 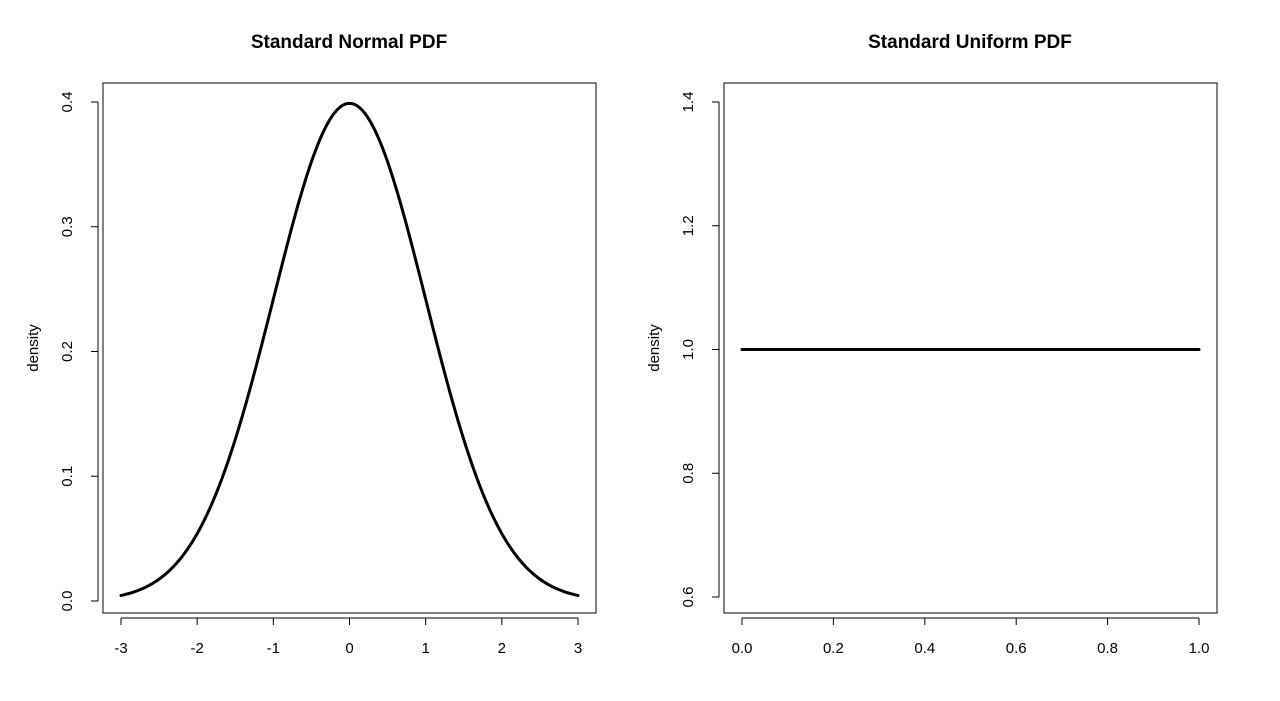 What do you see at coordinates (67, 102) in the screenshot?
I see `y-tick-label: 0.4` at bounding box center [67, 102].